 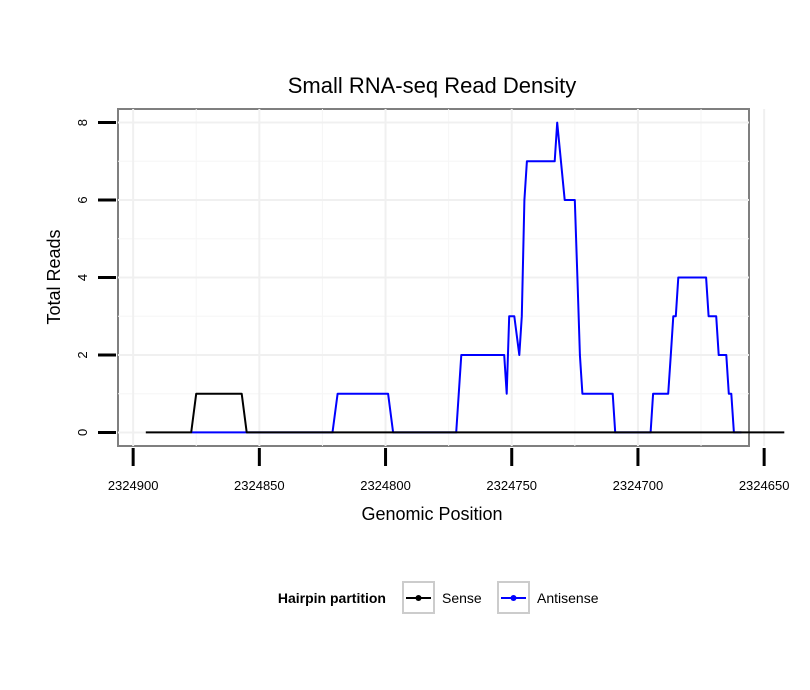 I want to click on x-tick-label: 2324750, so click(x=511, y=485).